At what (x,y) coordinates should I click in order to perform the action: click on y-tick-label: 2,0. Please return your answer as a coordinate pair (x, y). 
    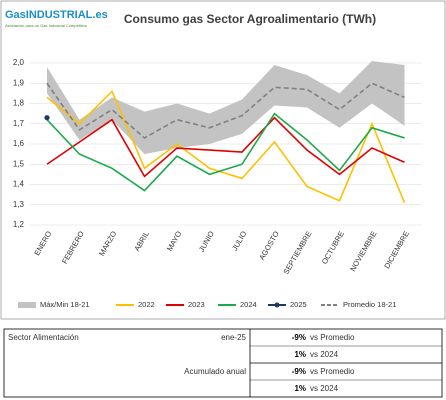
    Looking at the image, I should click on (19, 62).